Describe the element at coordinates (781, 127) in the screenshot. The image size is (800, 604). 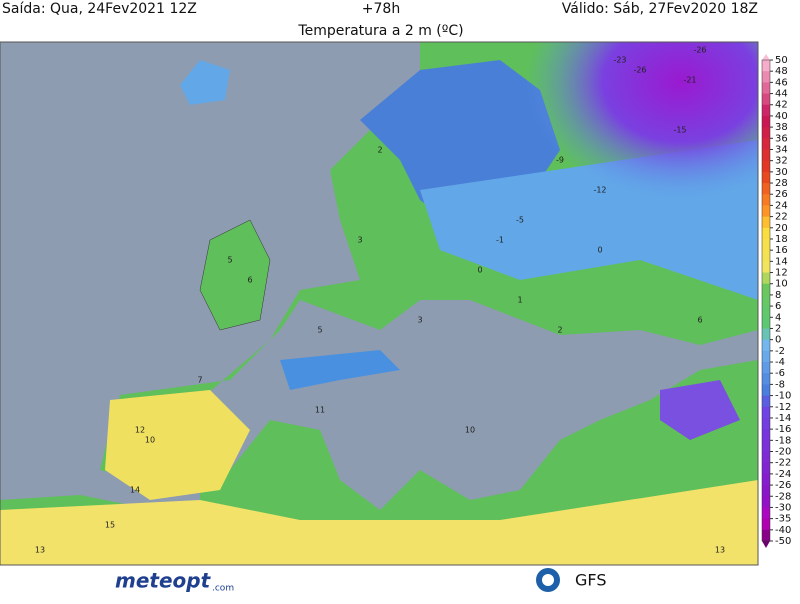
I see `colorbar-label: 38` at that location.